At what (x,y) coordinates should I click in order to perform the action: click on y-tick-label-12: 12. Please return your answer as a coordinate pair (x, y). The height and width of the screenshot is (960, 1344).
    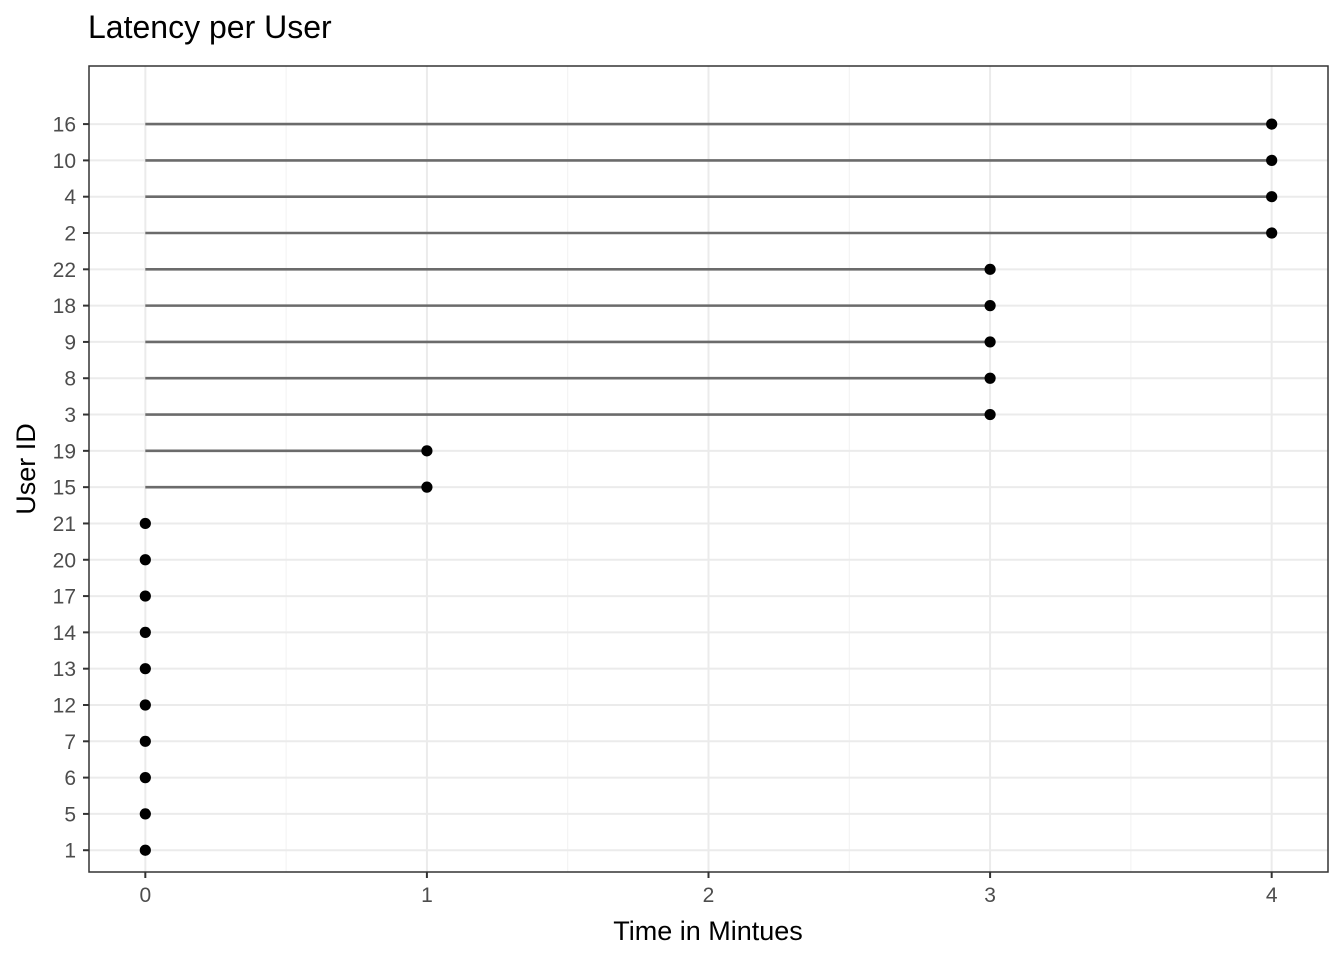
    Looking at the image, I should click on (64, 705).